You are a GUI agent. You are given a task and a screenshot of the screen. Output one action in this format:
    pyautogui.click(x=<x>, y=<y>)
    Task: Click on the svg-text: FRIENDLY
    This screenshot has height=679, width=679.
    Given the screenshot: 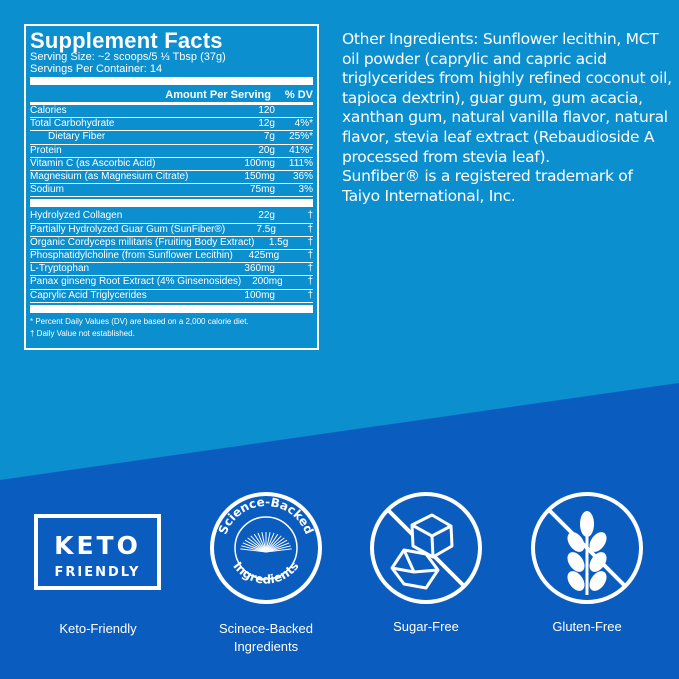 What is the action you would take?
    pyautogui.click(x=98, y=572)
    